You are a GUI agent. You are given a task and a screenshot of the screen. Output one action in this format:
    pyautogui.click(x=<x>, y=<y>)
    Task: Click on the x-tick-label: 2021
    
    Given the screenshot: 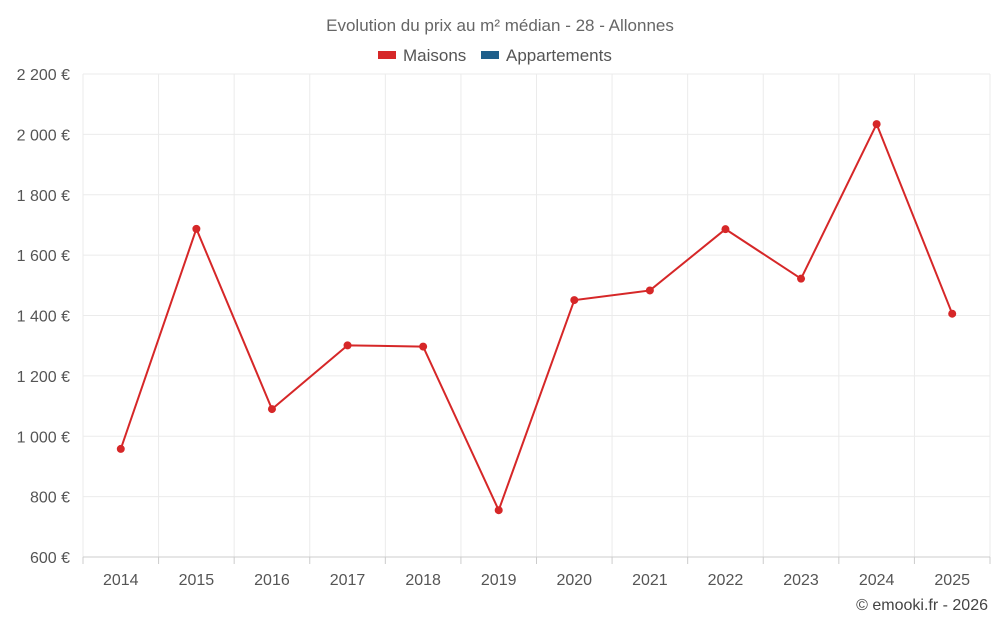 What is the action you would take?
    pyautogui.click(x=650, y=580)
    